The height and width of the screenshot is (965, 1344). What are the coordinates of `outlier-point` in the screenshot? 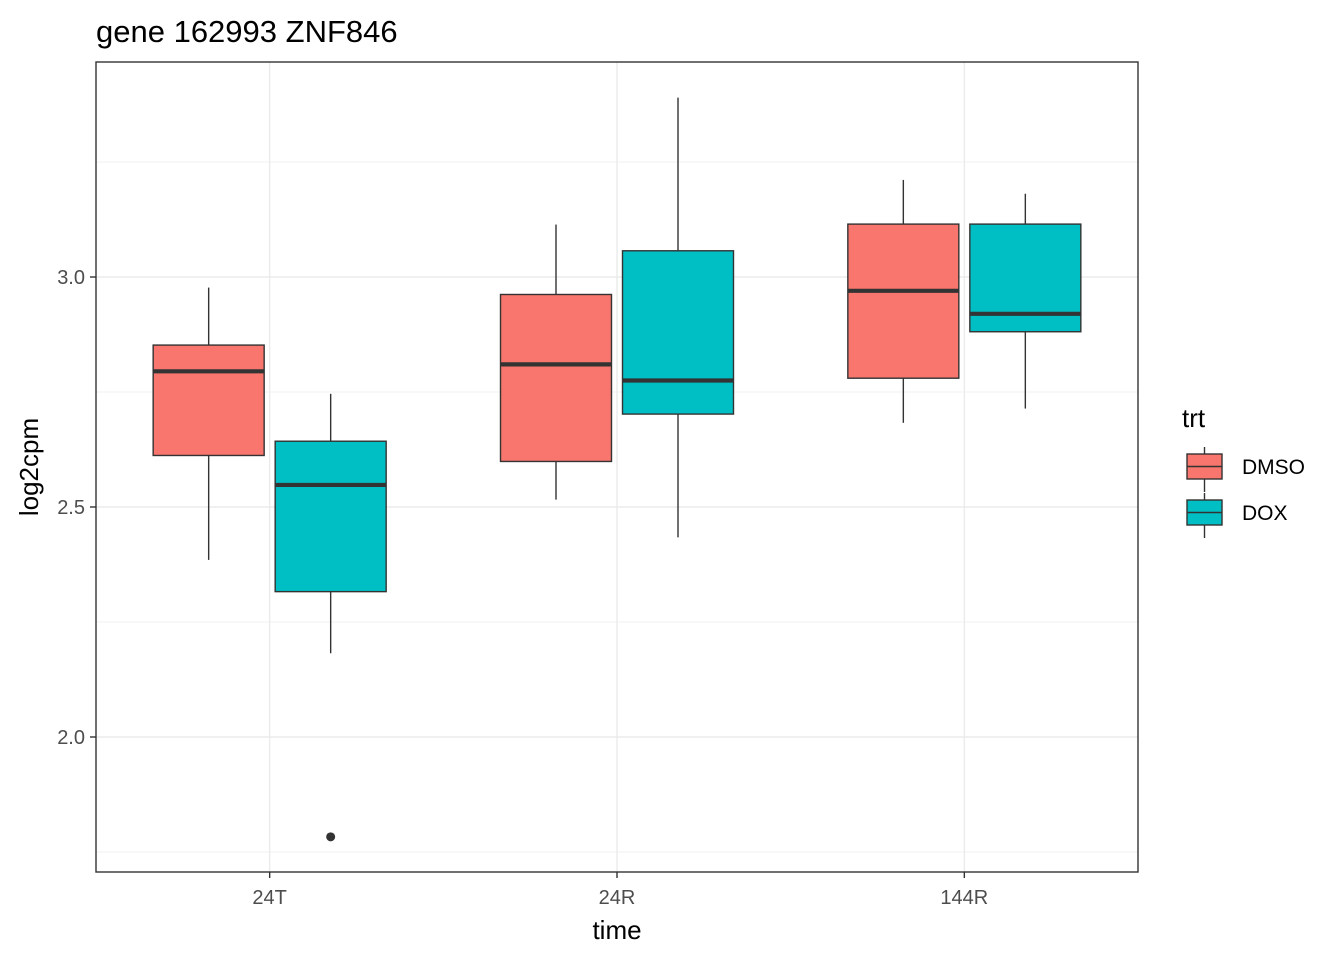 It's located at (331, 837).